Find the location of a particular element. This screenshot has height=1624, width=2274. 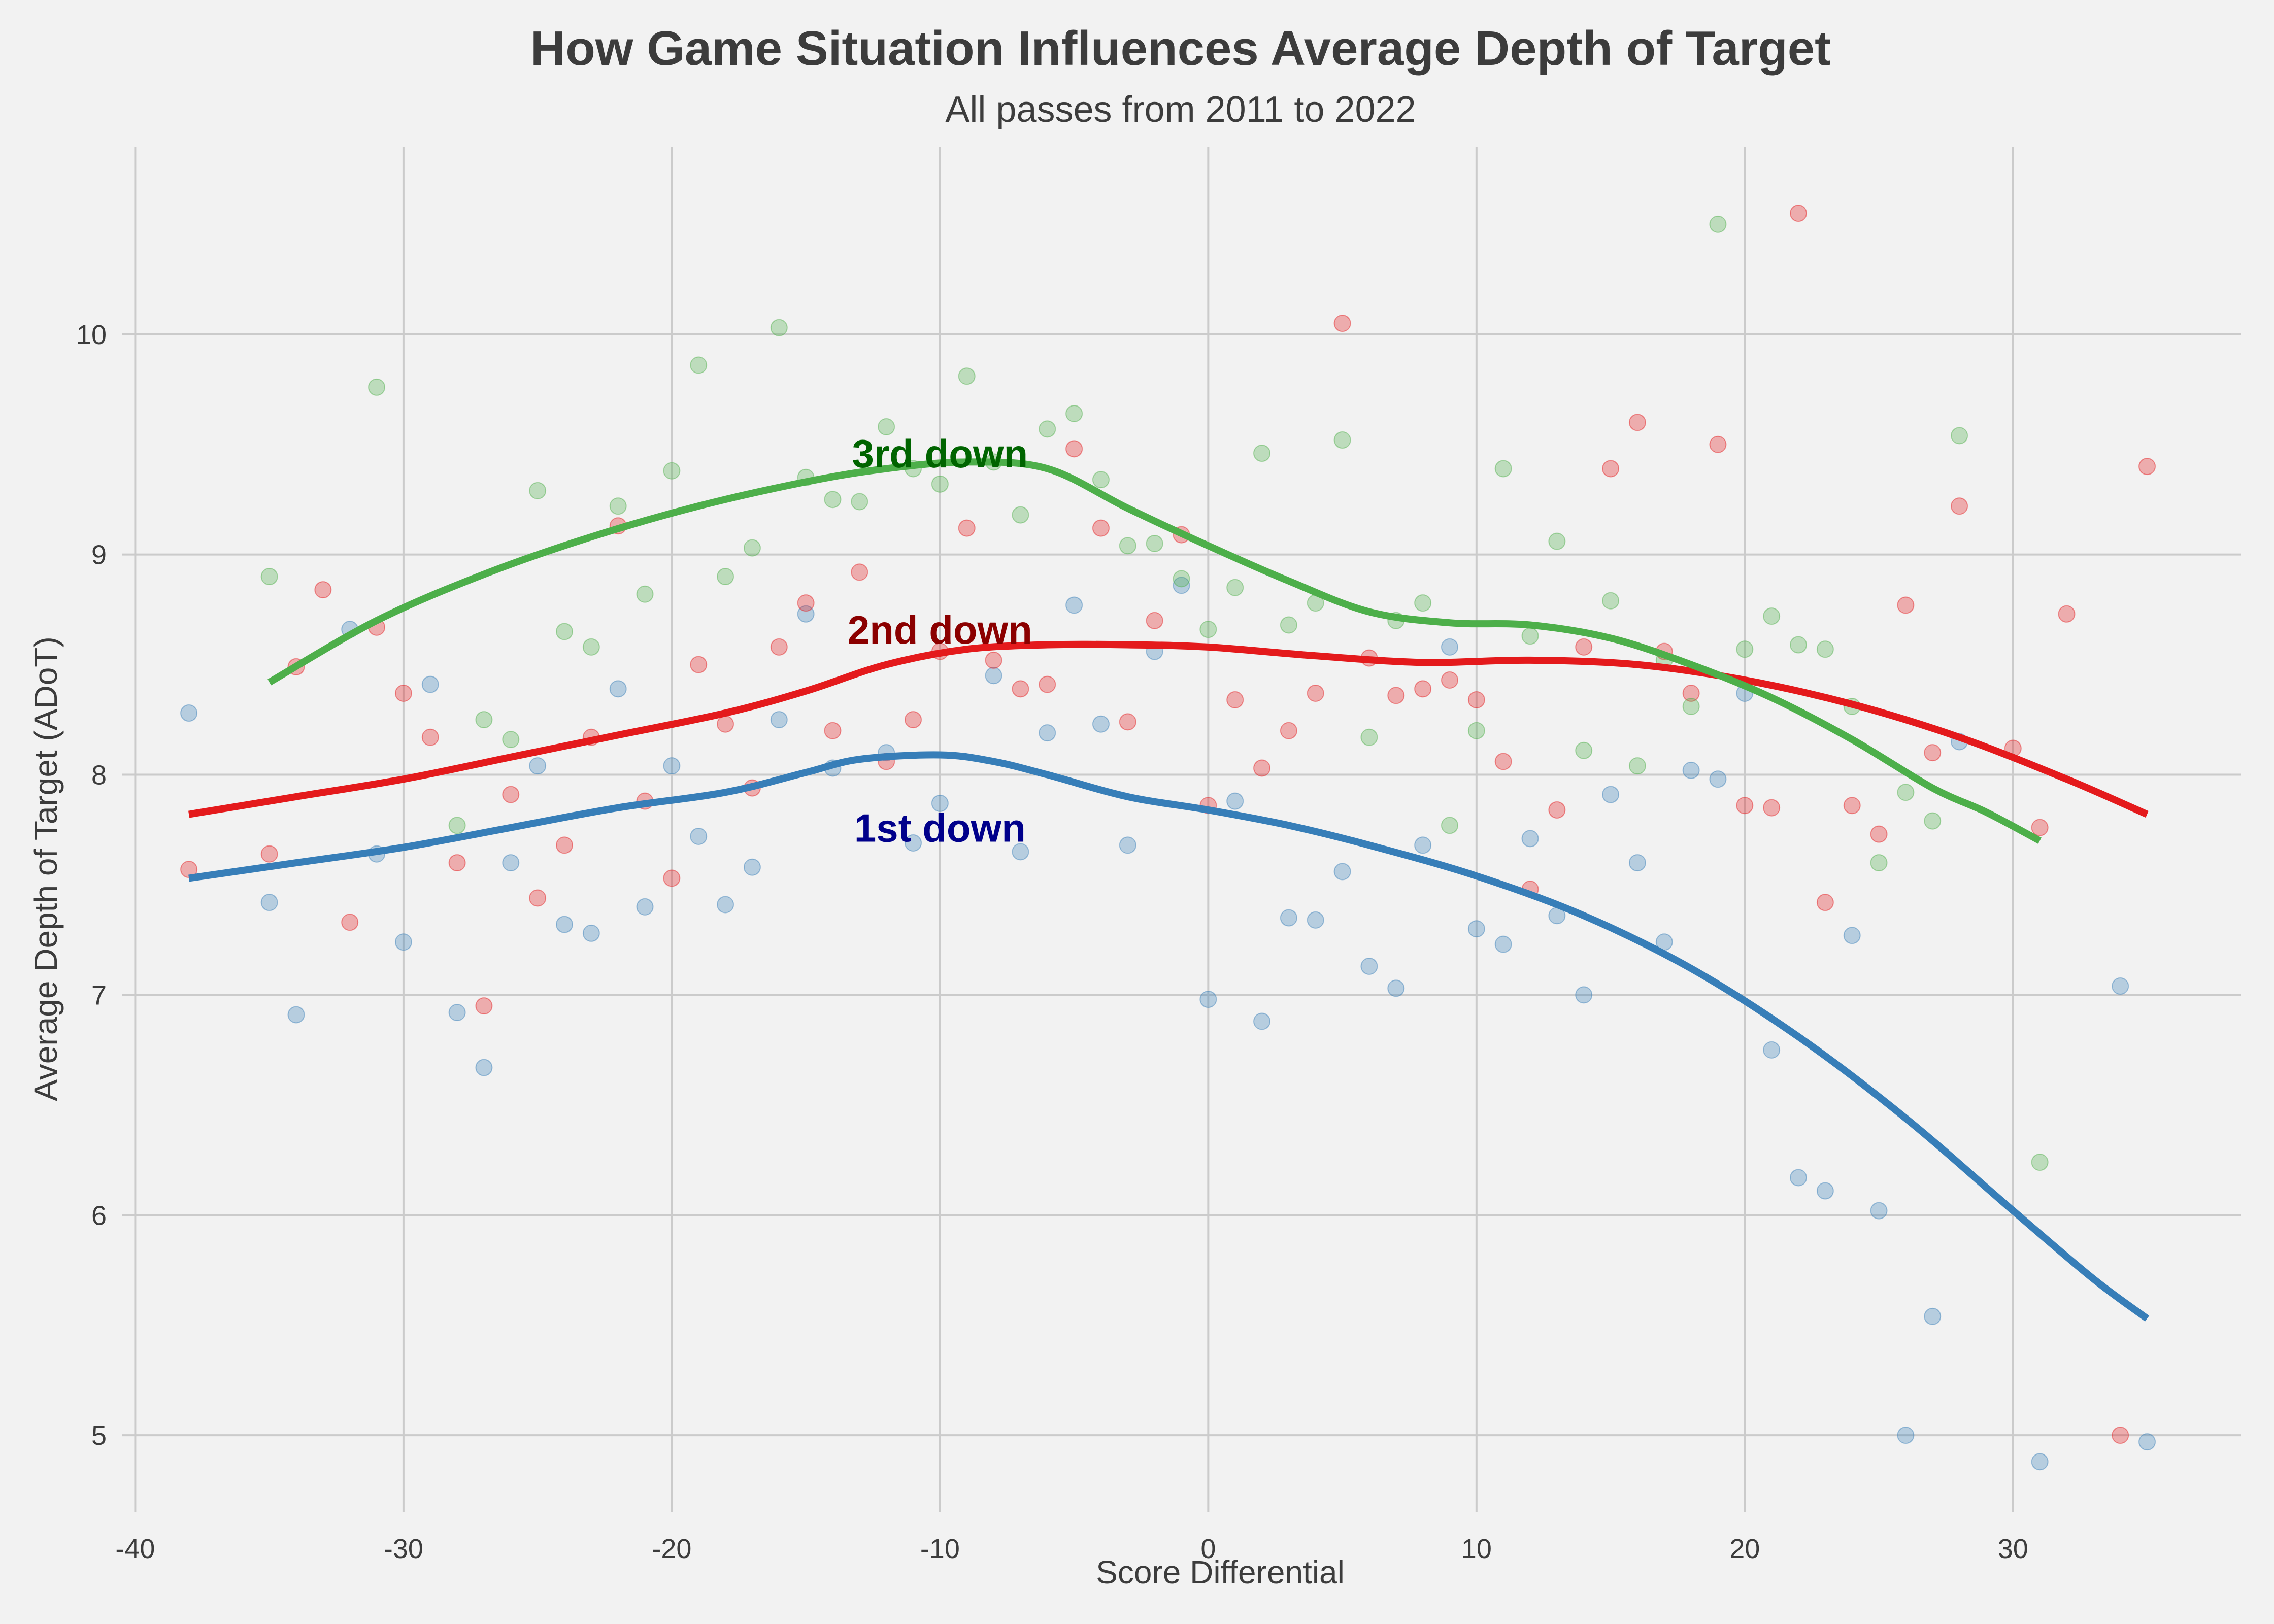

x-tick-label: -20 is located at coordinates (671, 1549).